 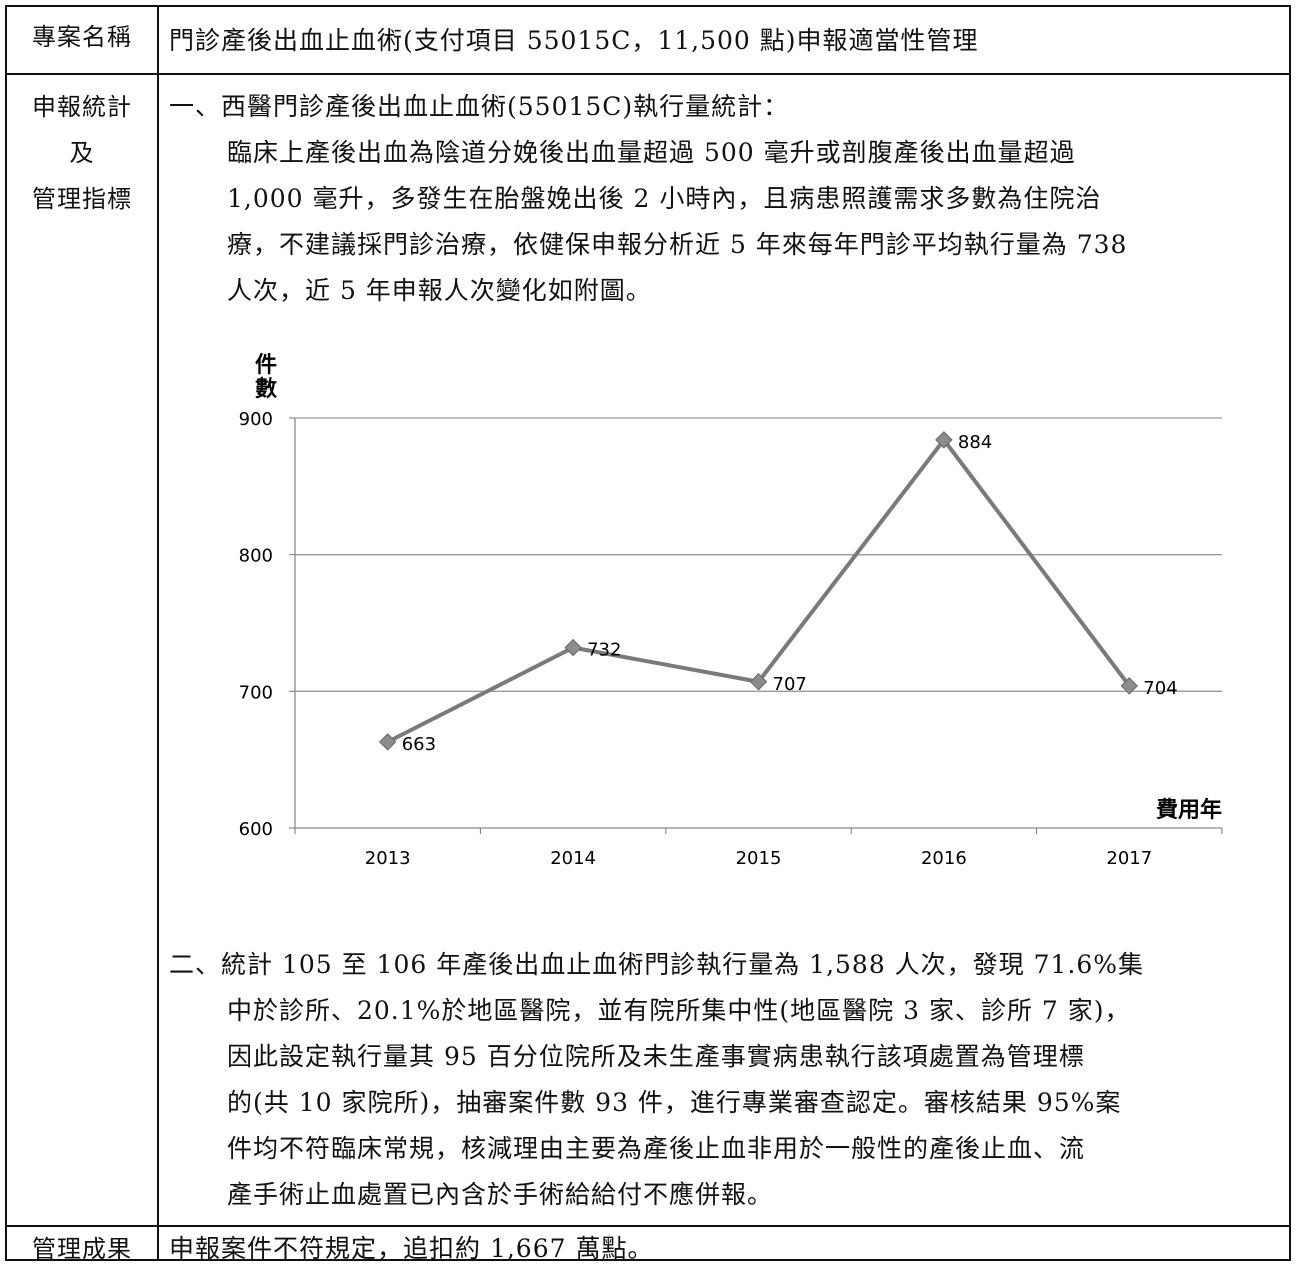 I want to click on section2-line3: 因此設定執行量其 95 百分位院所及未生產事實病患執行該項處置為管理標, so click(x=656, y=1056).